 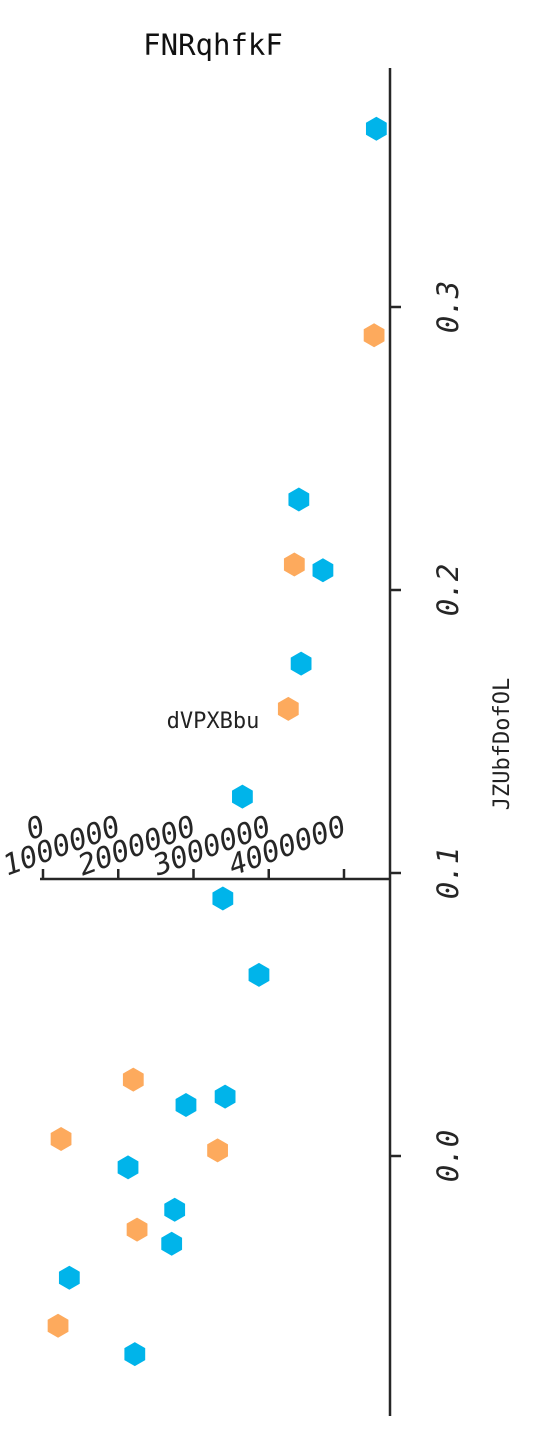 I want to click on y-tick-label: 0.0, so click(x=448, y=1156).